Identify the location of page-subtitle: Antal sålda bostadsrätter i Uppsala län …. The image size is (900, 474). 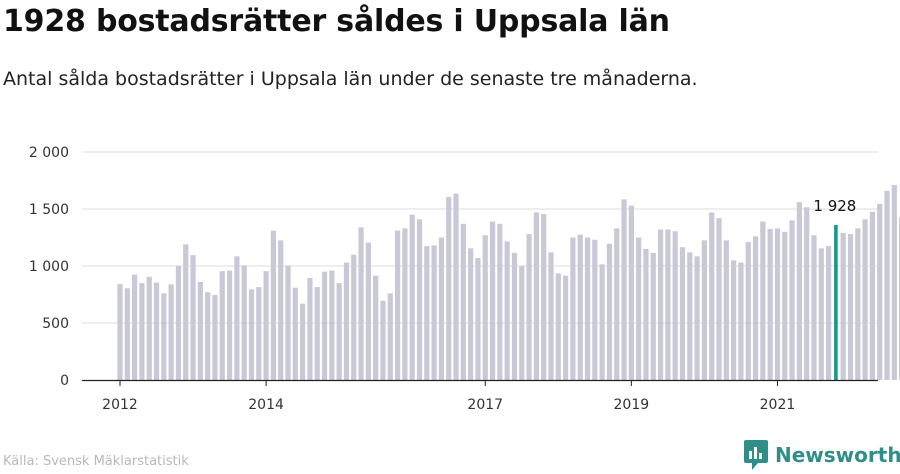
(350, 79).